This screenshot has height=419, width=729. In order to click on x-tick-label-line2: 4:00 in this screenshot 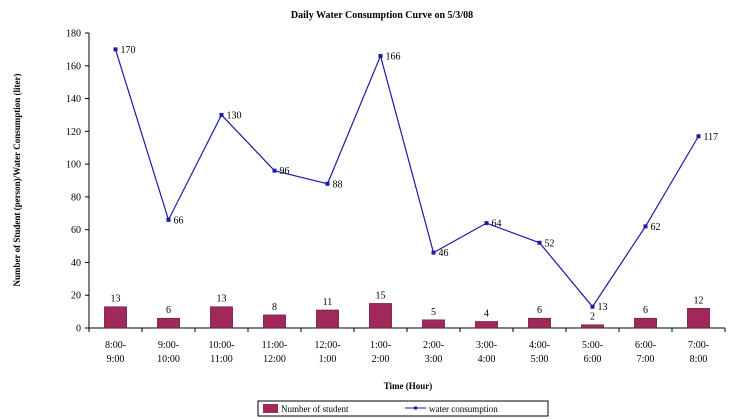, I will do `click(487, 359)`.